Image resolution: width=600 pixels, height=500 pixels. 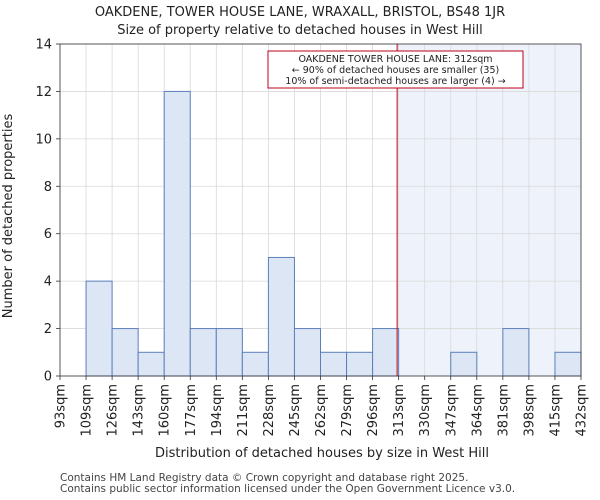 I want to click on x-tick-label: 347sqm, so click(x=451, y=410).